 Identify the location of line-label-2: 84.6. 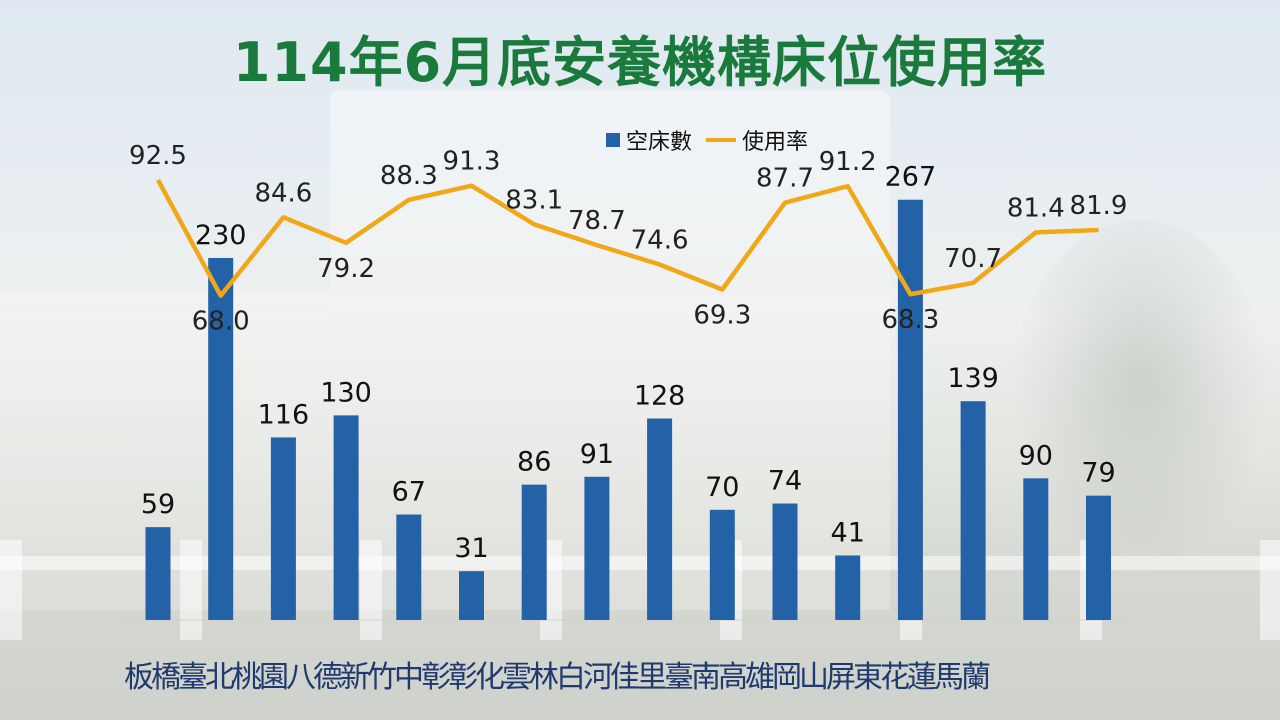
(283, 193).